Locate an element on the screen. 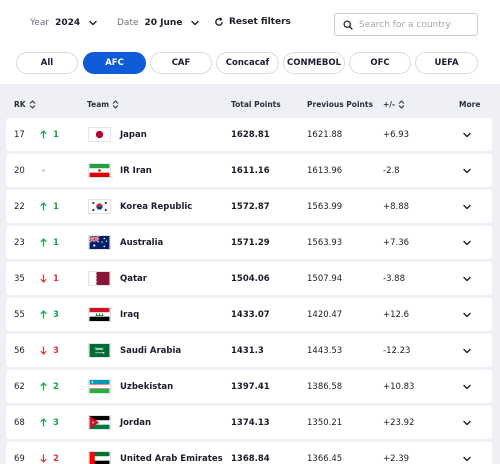 The width and height of the screenshot is (500, 464). rank-value: 56 is located at coordinates (19, 350).